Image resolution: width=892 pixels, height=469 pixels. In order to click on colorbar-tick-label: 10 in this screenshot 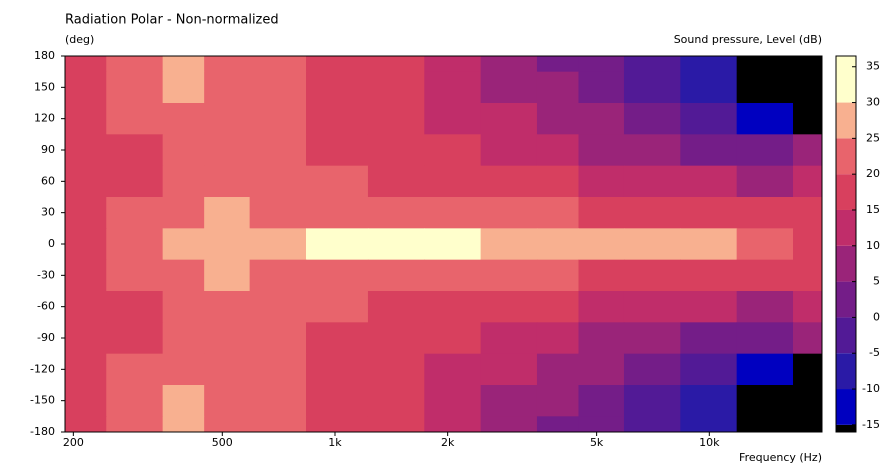, I will do `click(873, 245)`.